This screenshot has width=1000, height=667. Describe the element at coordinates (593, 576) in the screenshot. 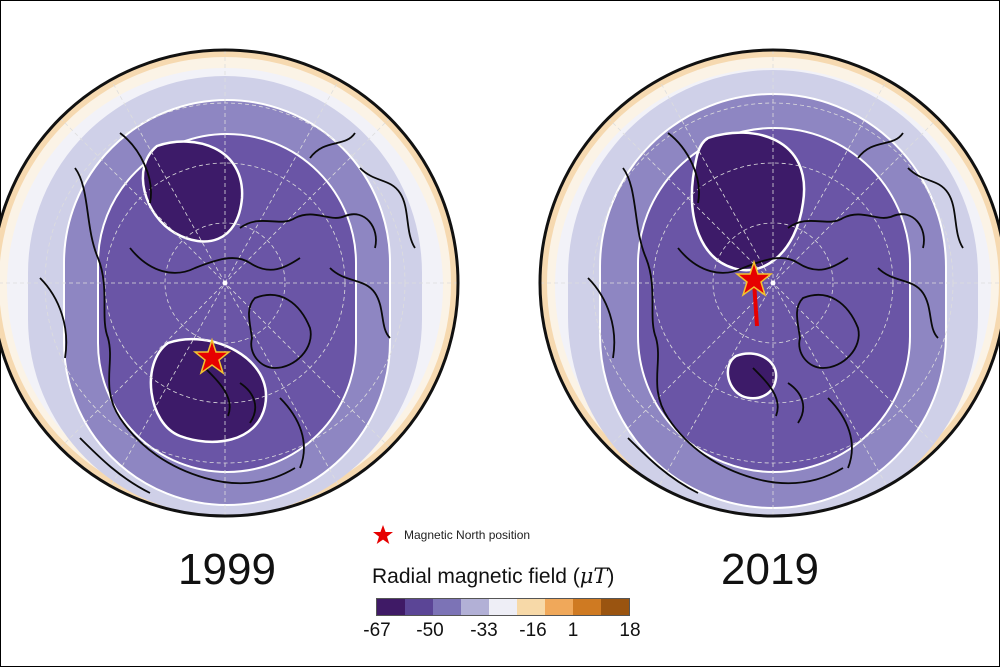

I see `colorbar-title-unit: μT` at that location.